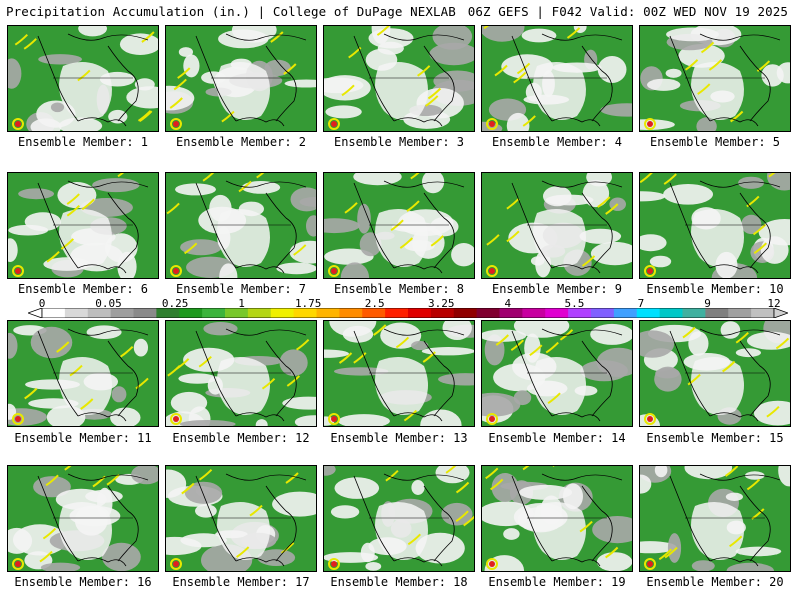 The width and height of the screenshot is (800, 600). Describe the element at coordinates (557, 142) in the screenshot. I see `ensemble-member-label: Ensemble Member: 4` at that location.